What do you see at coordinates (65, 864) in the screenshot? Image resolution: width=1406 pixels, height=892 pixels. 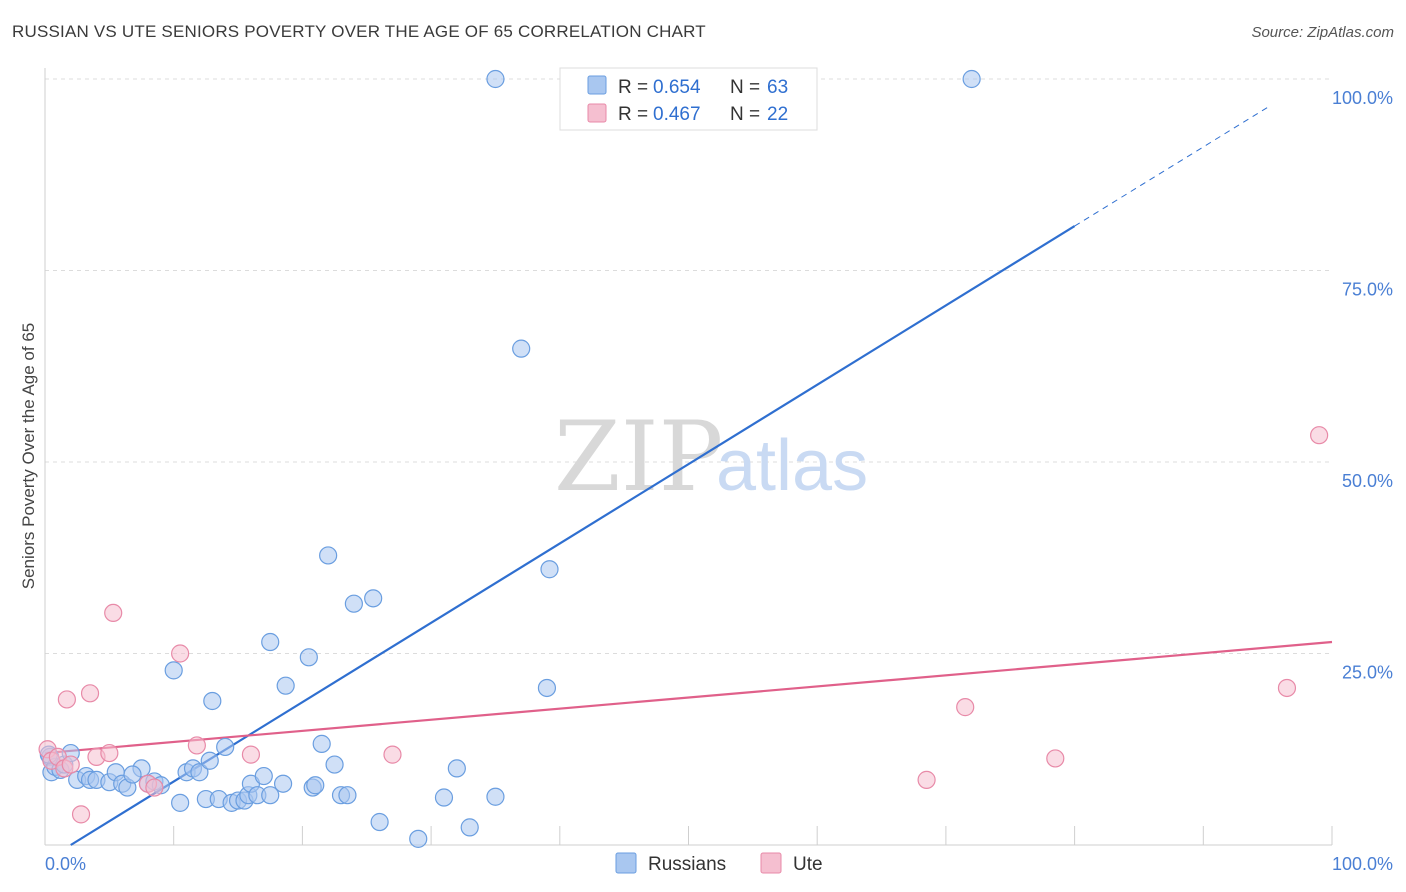 I see `x-tick-label: 0.0%` at bounding box center [65, 864].